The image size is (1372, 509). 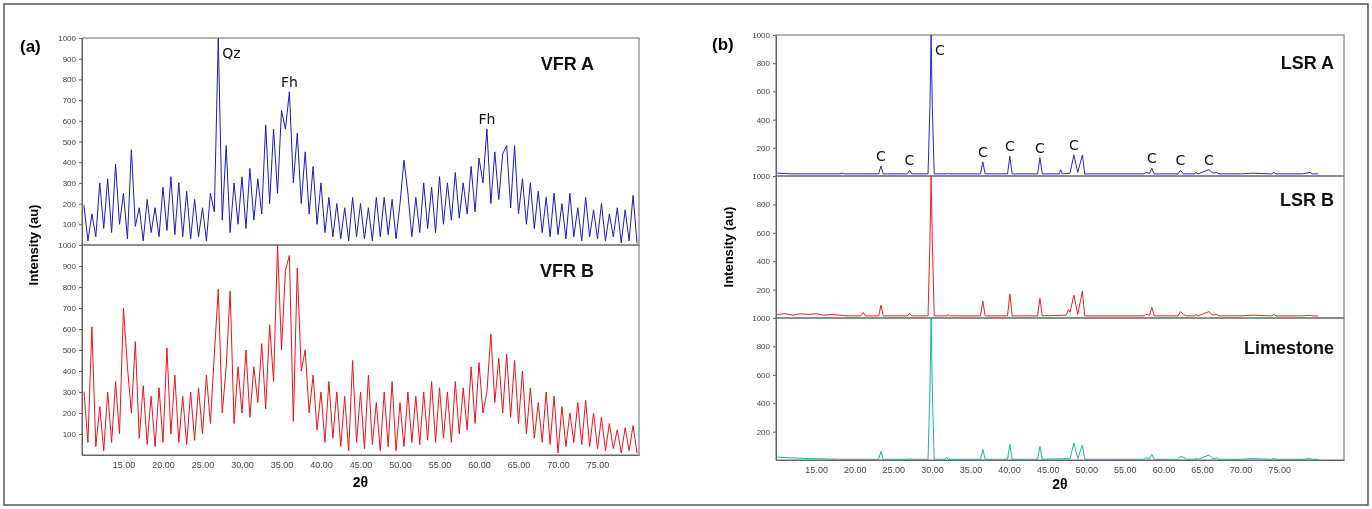 I want to click on chart-title: (b), so click(x=723, y=44).